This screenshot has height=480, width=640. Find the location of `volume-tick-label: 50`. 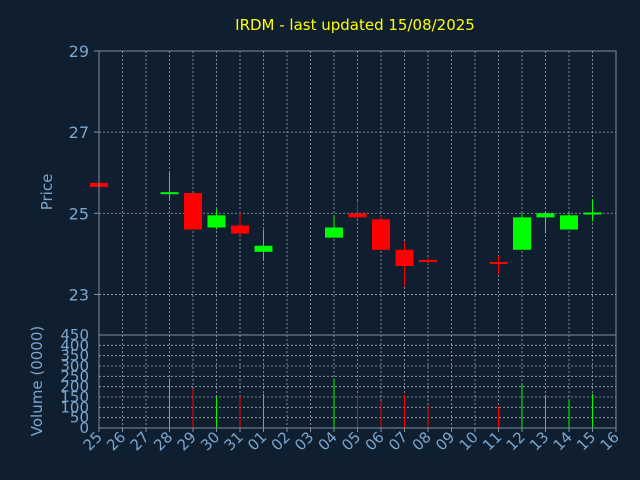

volume-tick-label: 50 is located at coordinates (79, 418).